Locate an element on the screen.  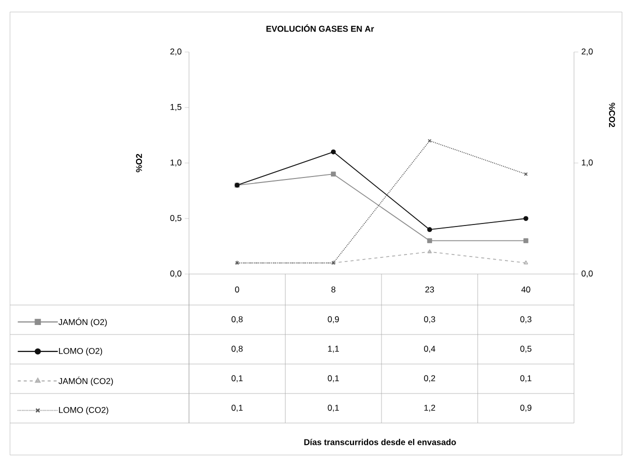
y-tick-label: 0,0 is located at coordinates (176, 274).